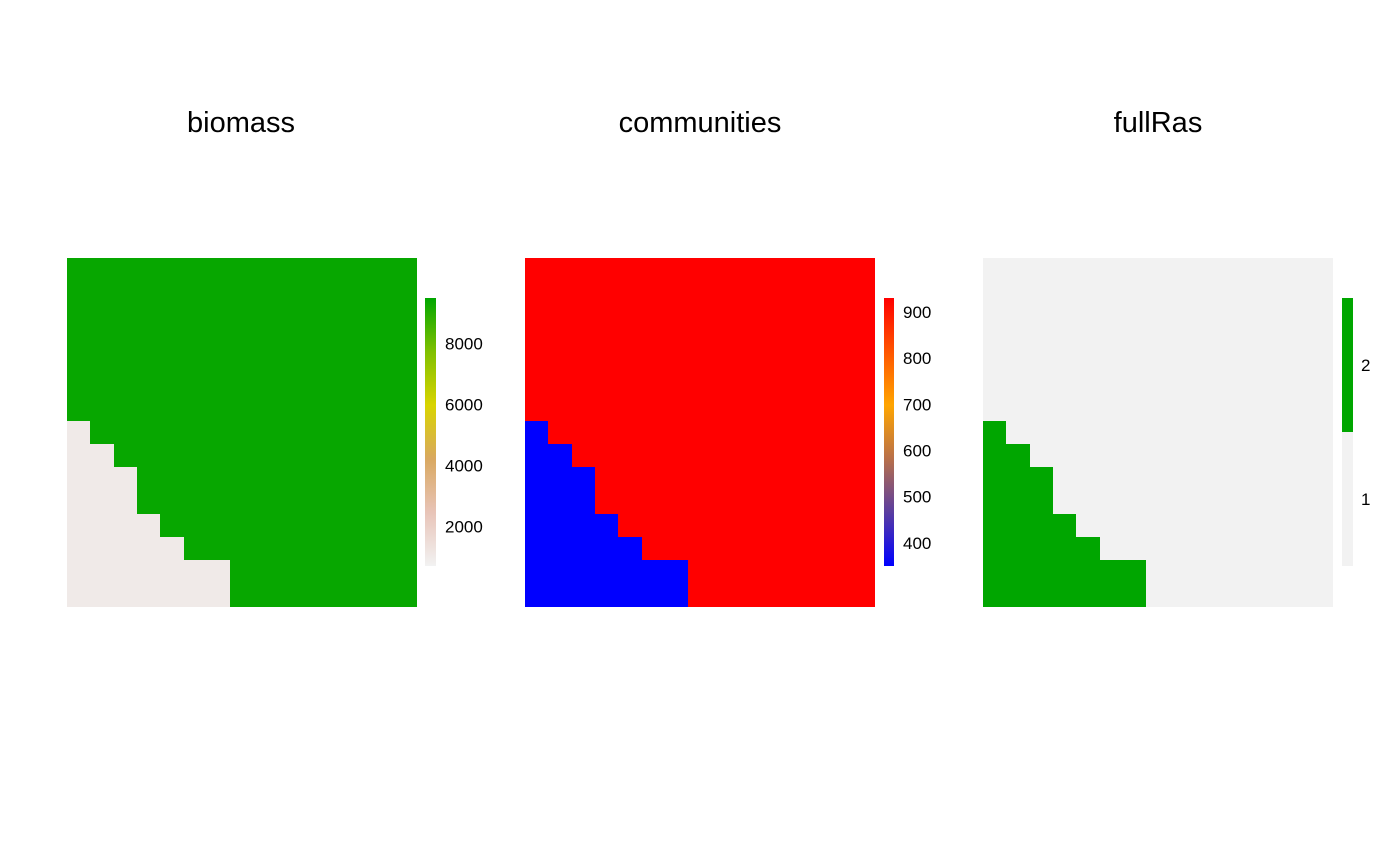  I want to click on colorbar-tick-label: 600, so click(917, 450).